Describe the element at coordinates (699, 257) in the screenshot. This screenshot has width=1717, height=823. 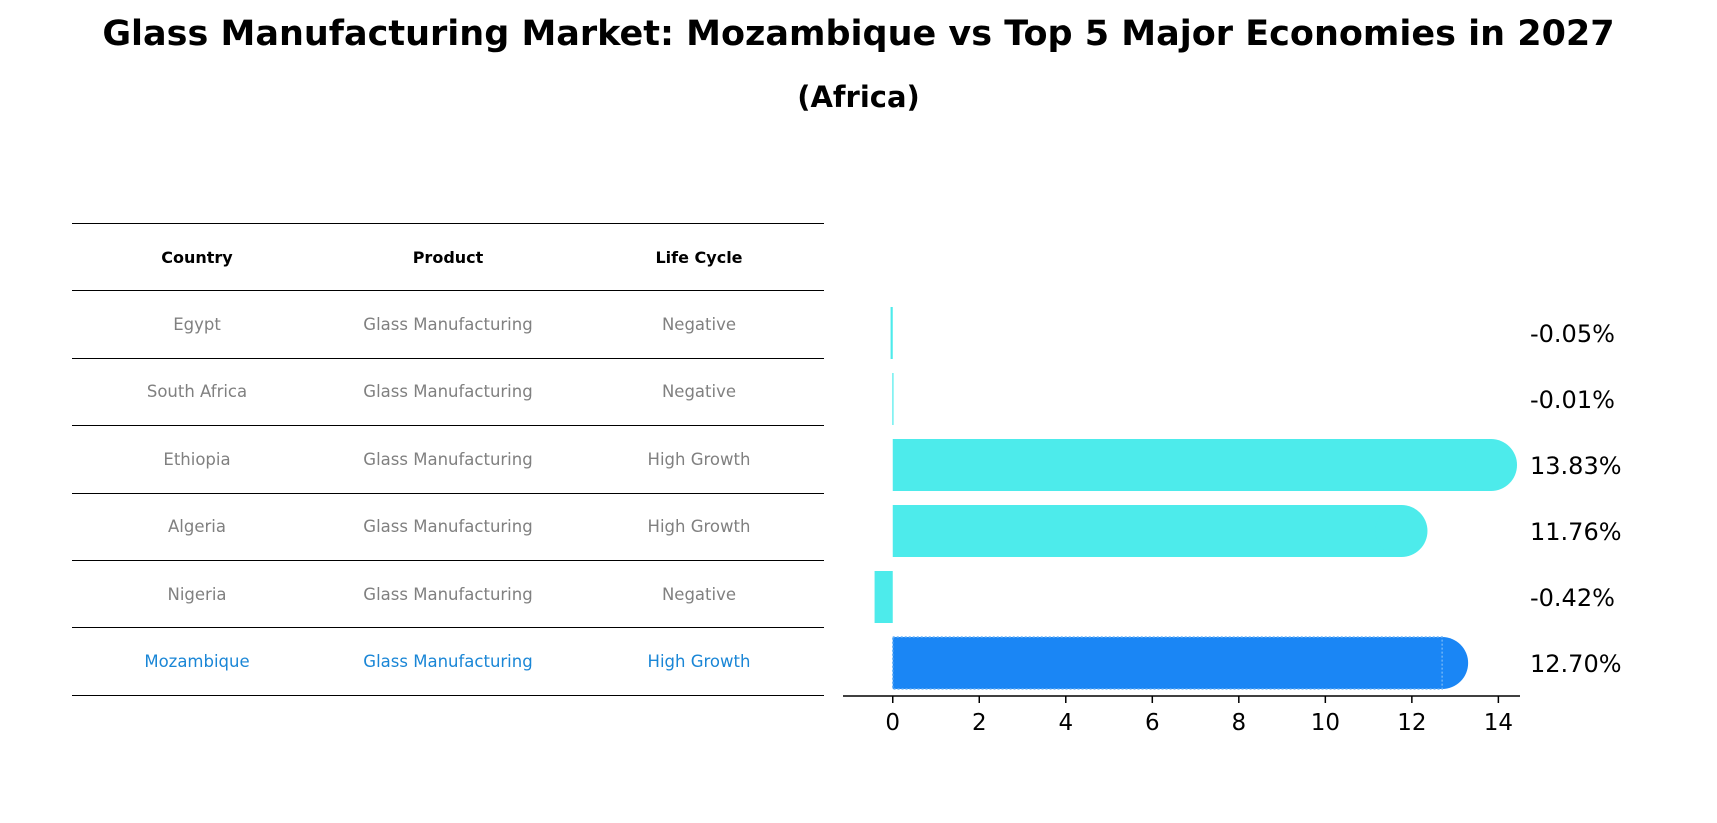
I see `header-life-cycle: Life Cycle` at that location.